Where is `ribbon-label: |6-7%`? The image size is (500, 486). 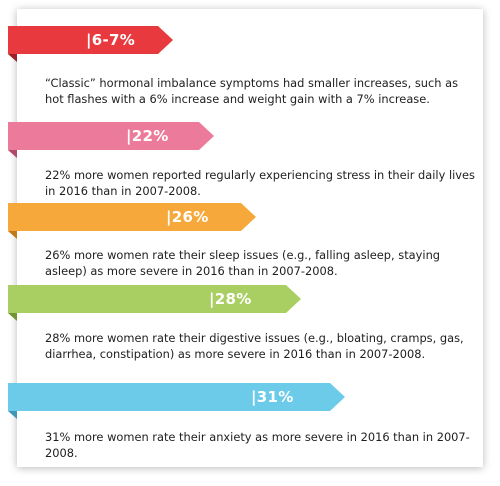 ribbon-label: |6-7% is located at coordinates (111, 40).